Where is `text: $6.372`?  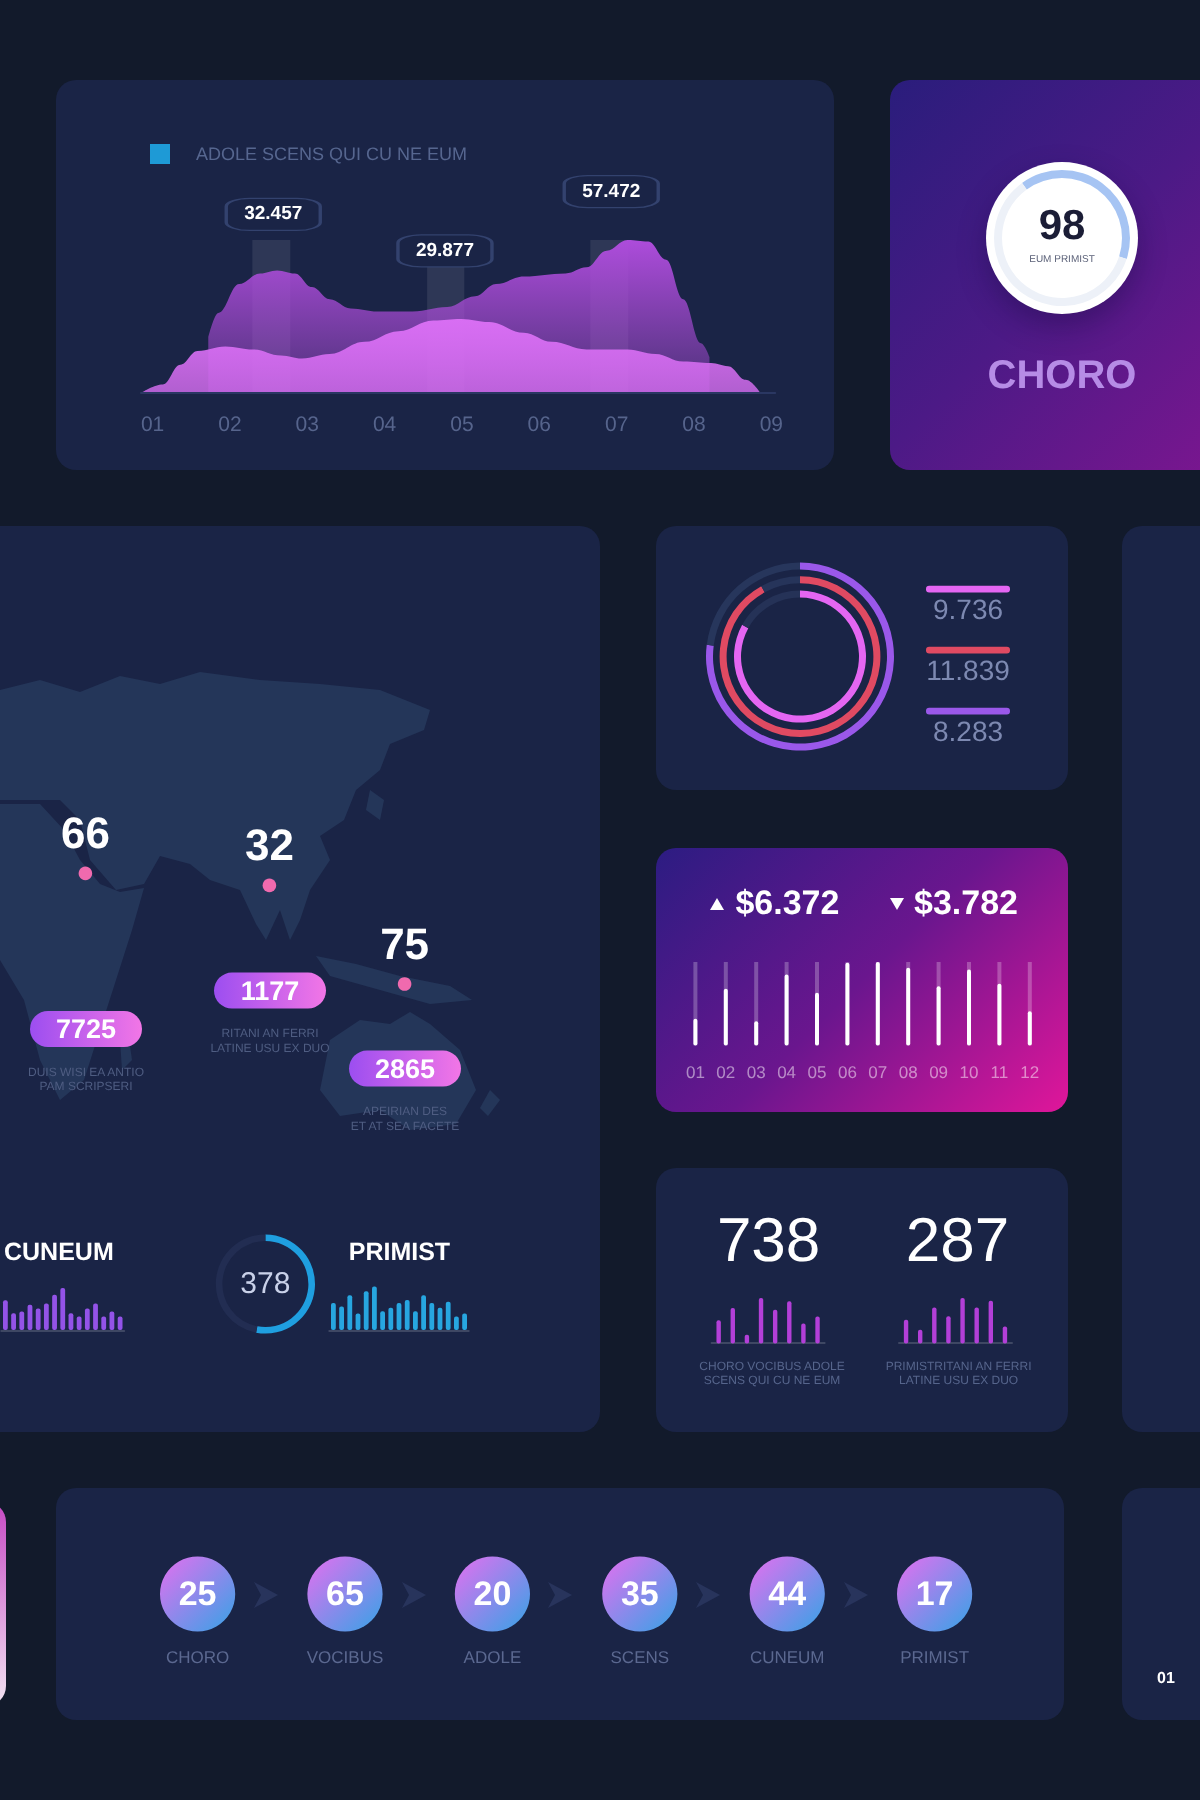 text: $6.372 is located at coordinates (787, 903).